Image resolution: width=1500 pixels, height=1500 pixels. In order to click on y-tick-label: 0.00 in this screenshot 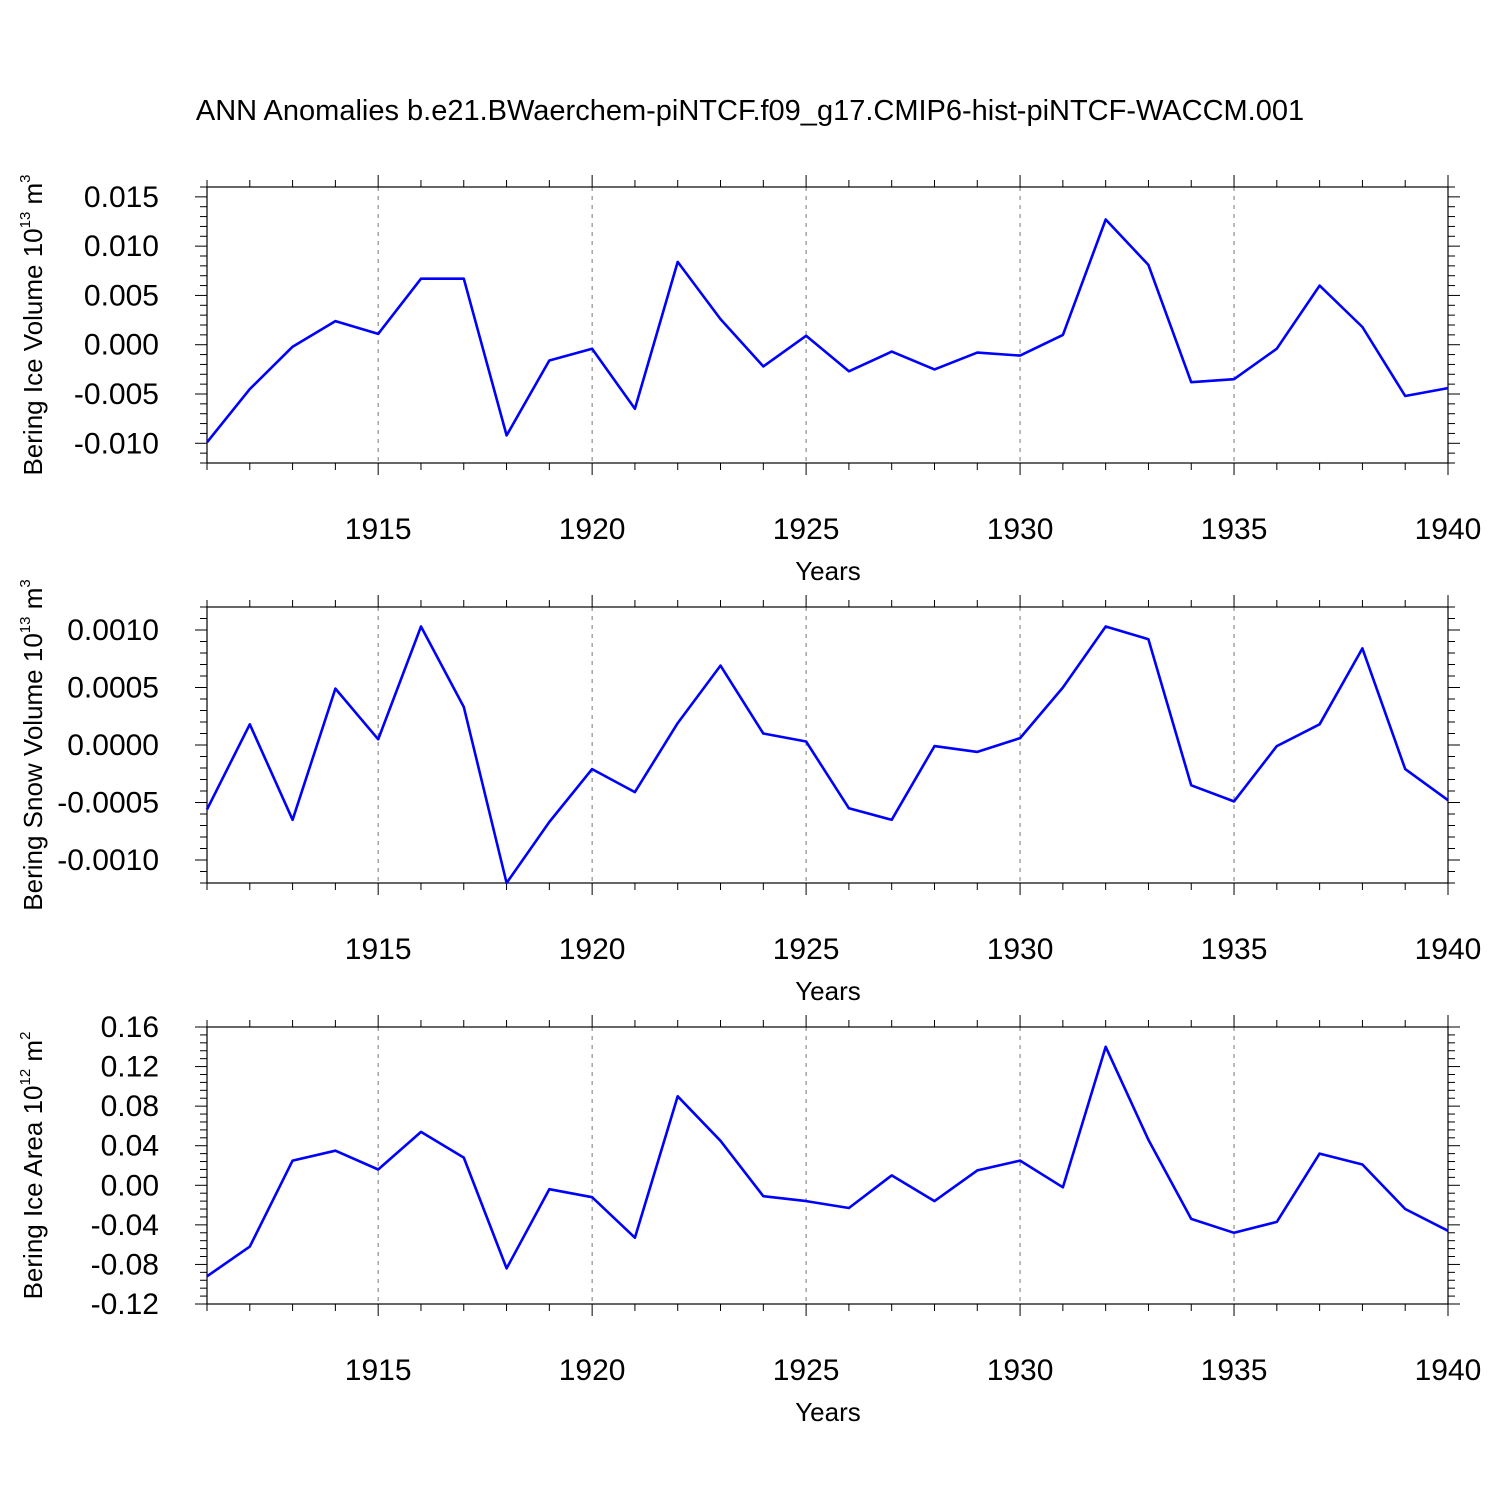, I will do `click(130, 1185)`.